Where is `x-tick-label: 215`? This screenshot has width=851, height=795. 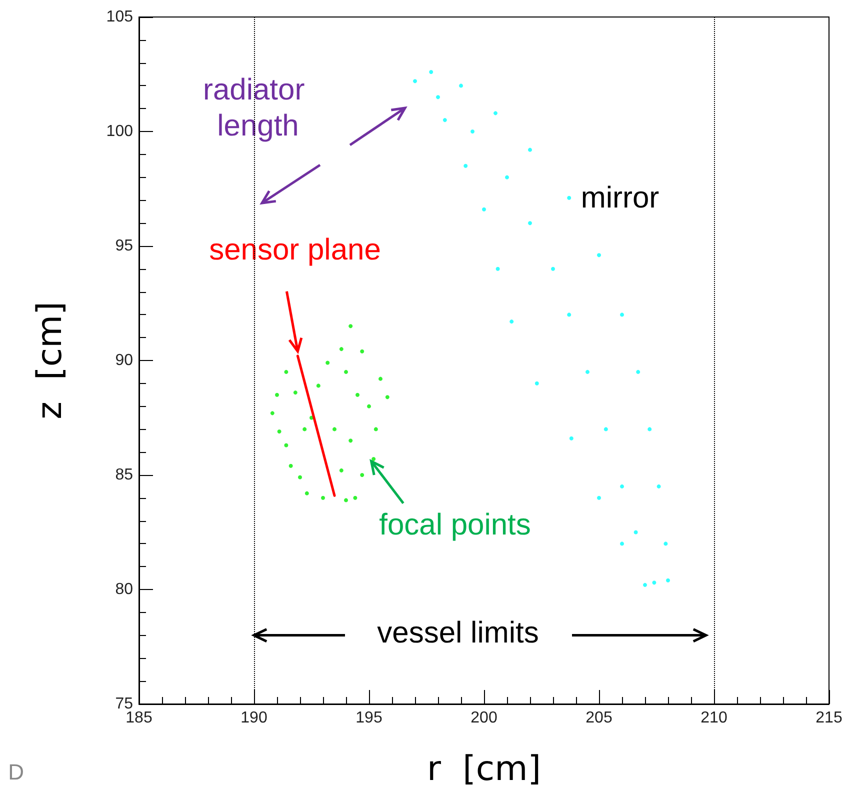
x-tick-label: 215 is located at coordinates (829, 718).